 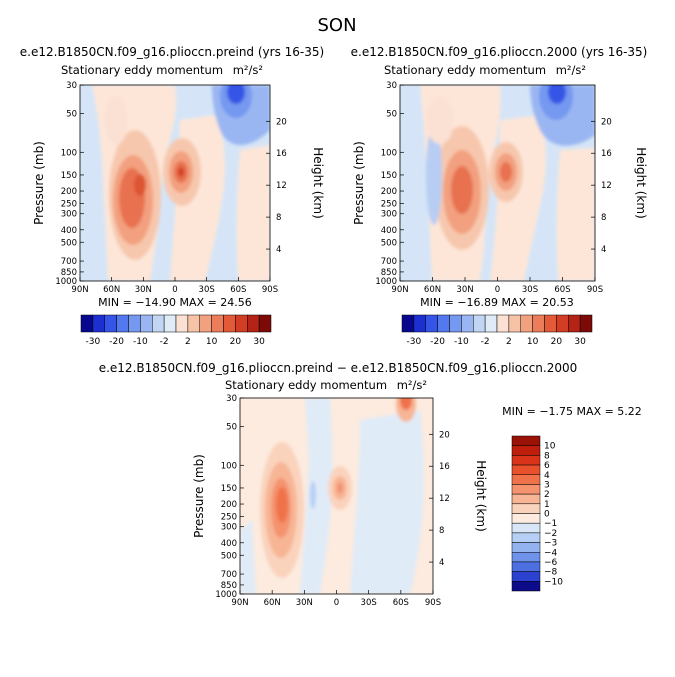 What do you see at coordinates (212, 342) in the screenshot?
I see `colorbar-label: 10` at bounding box center [212, 342].